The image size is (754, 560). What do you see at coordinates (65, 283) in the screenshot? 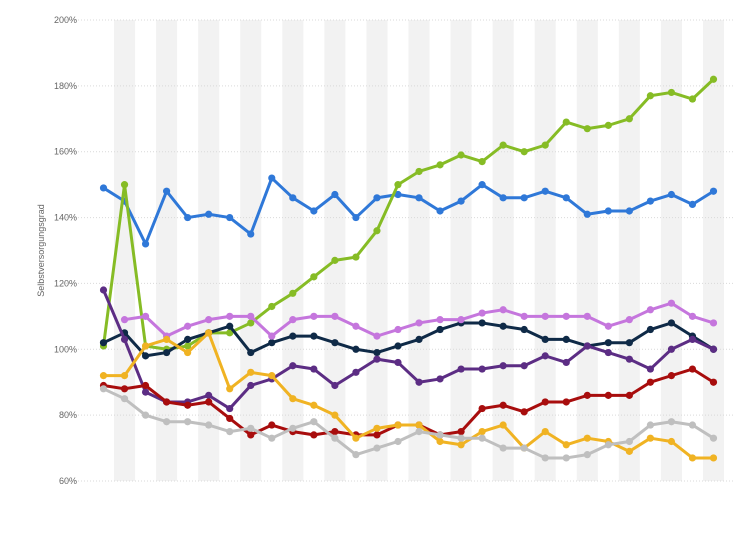
I see `y-tick-label: 120%` at bounding box center [65, 283].